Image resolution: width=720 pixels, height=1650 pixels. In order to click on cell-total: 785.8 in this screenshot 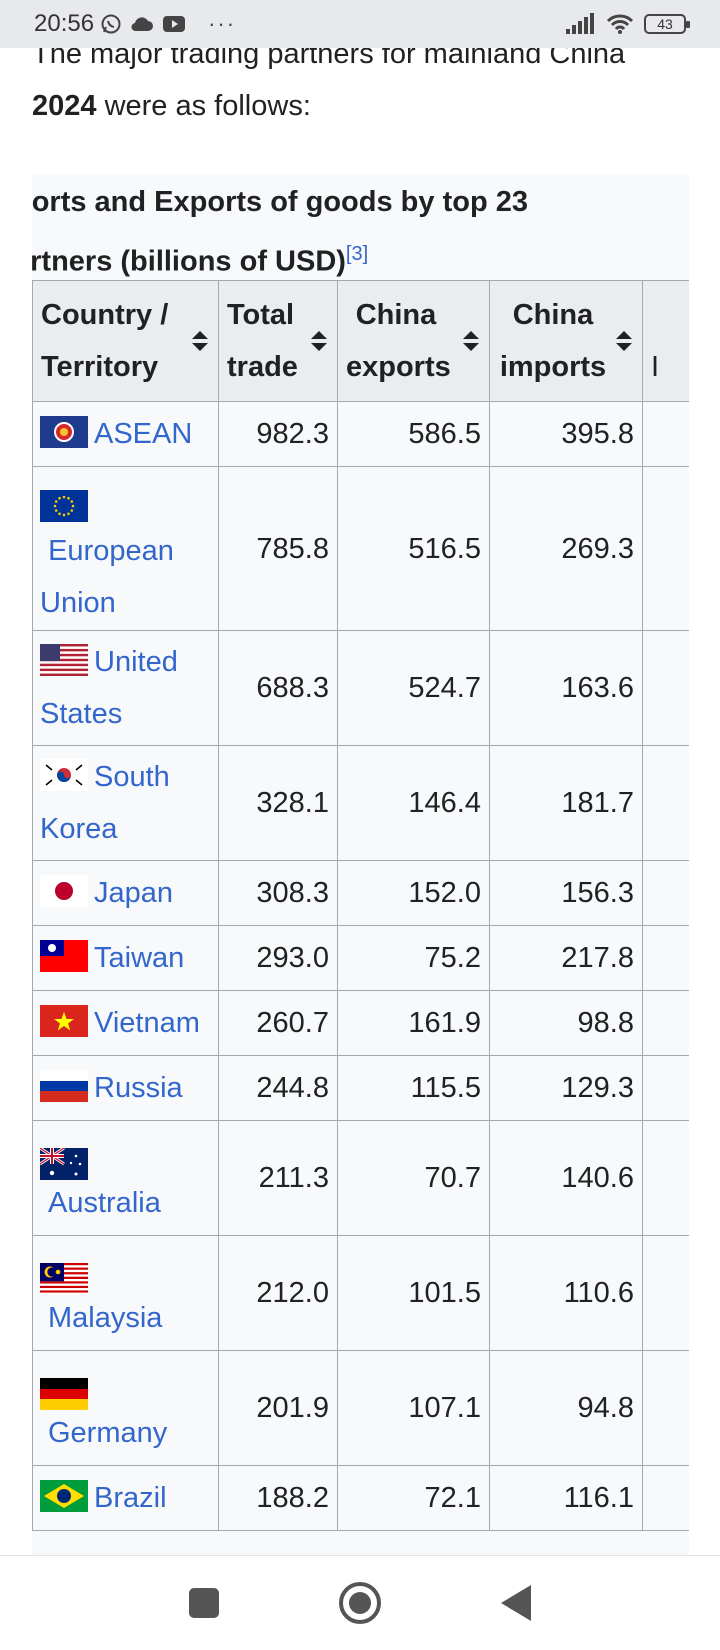, I will do `click(278, 548)`.